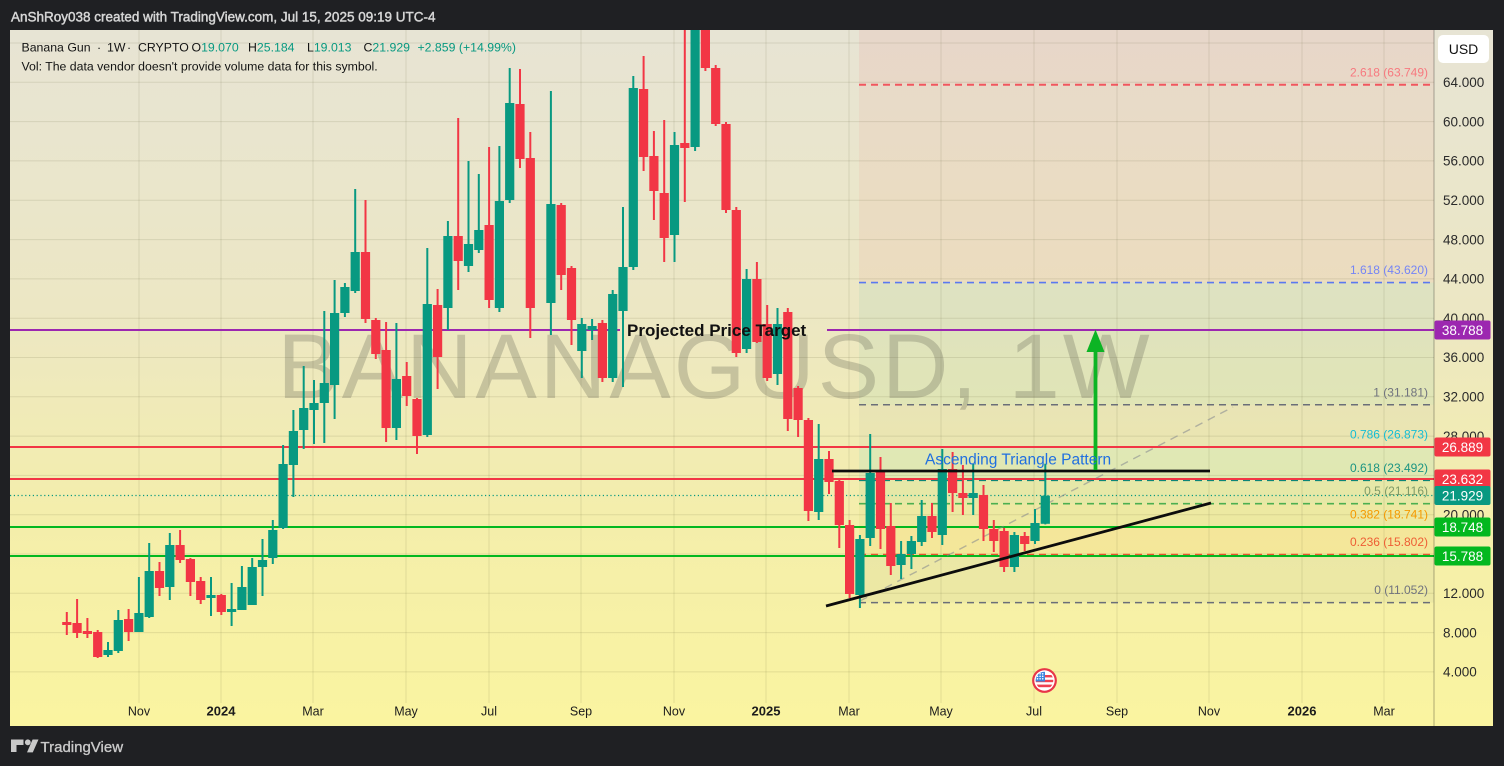 The width and height of the screenshot is (1504, 766). I want to click on svg-text: 23.632, so click(1462, 479).